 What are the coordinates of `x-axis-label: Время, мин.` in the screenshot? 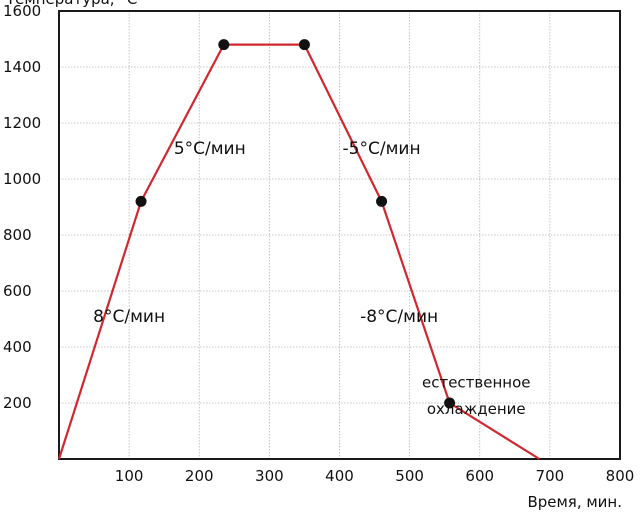 It's located at (574, 502).